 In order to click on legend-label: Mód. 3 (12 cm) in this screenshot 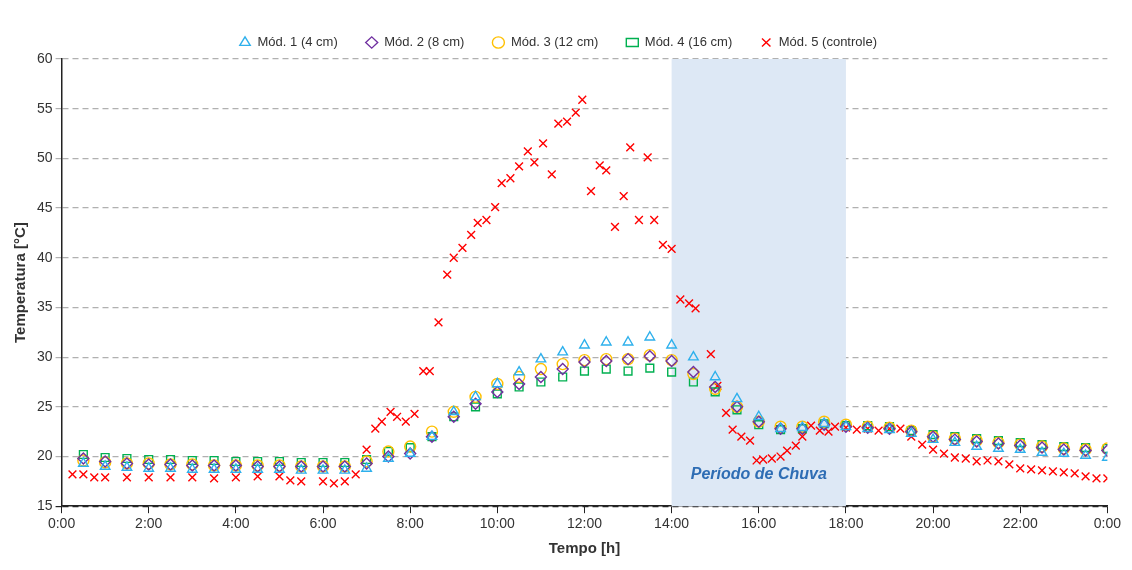, I will do `click(554, 42)`.